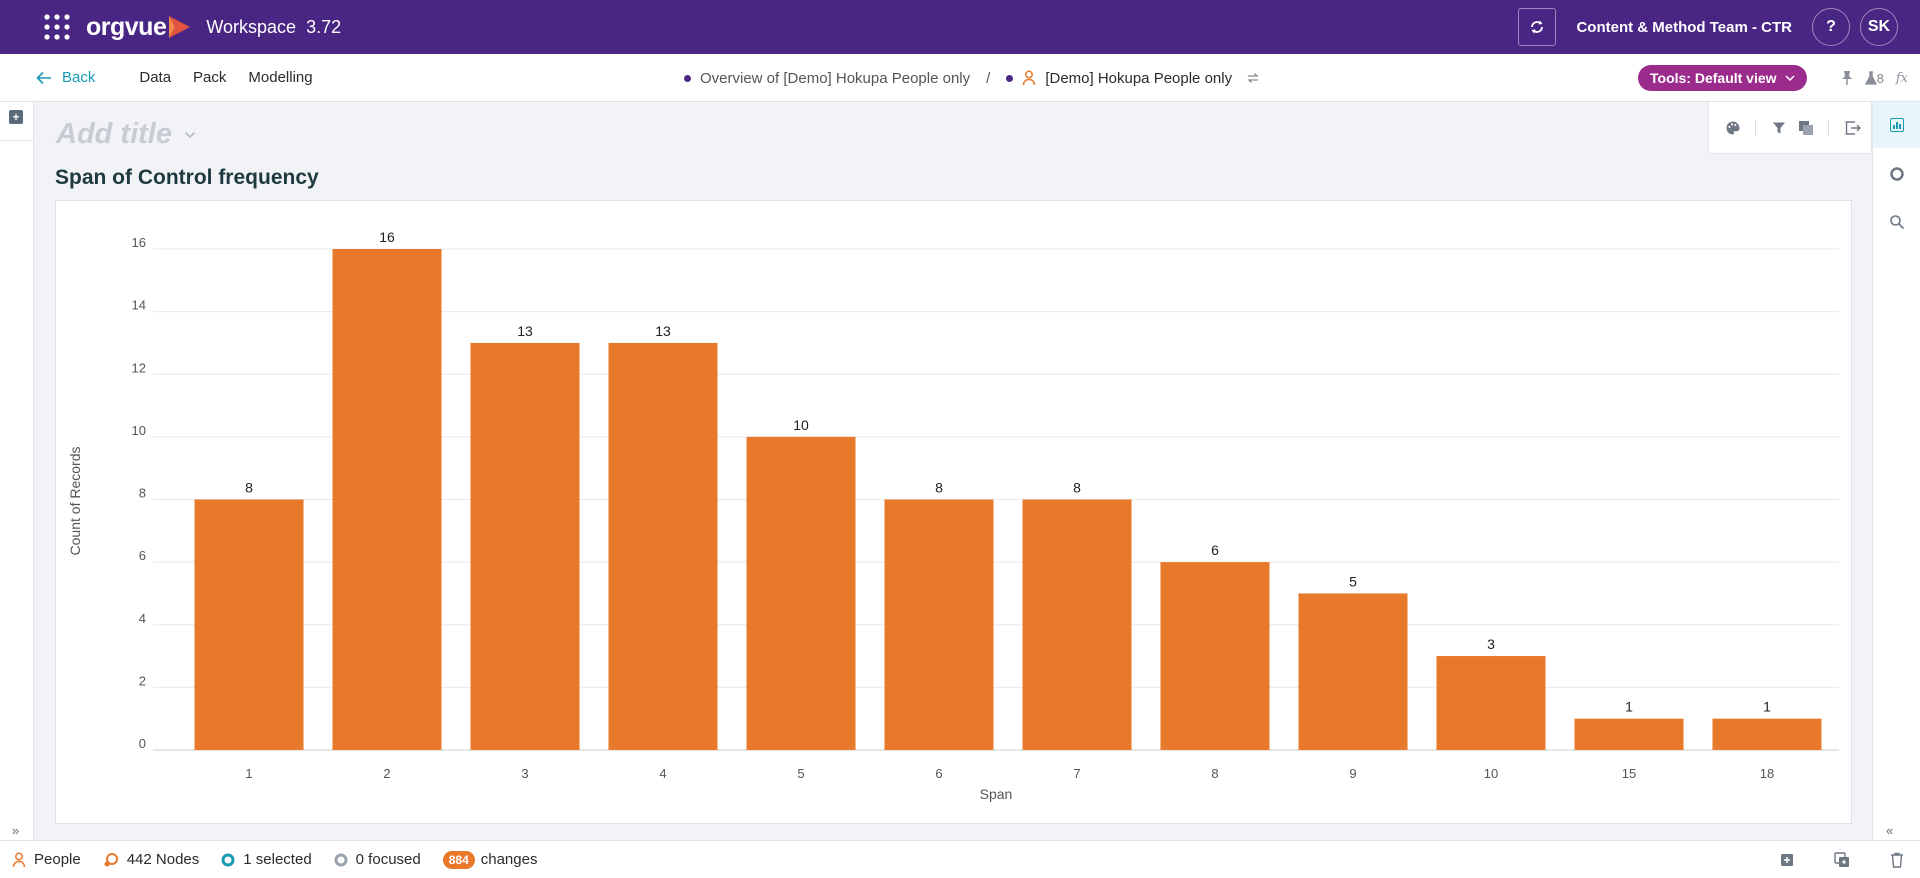  Describe the element at coordinates (126, 26) in the screenshot. I see `logo-text: orgvue` at that location.